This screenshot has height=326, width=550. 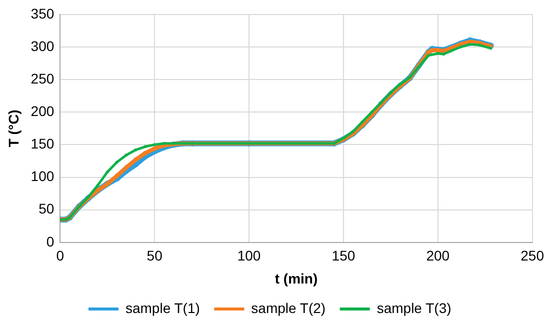 What do you see at coordinates (162, 308) in the screenshot?
I see `legend-label: sample T(1)` at bounding box center [162, 308].